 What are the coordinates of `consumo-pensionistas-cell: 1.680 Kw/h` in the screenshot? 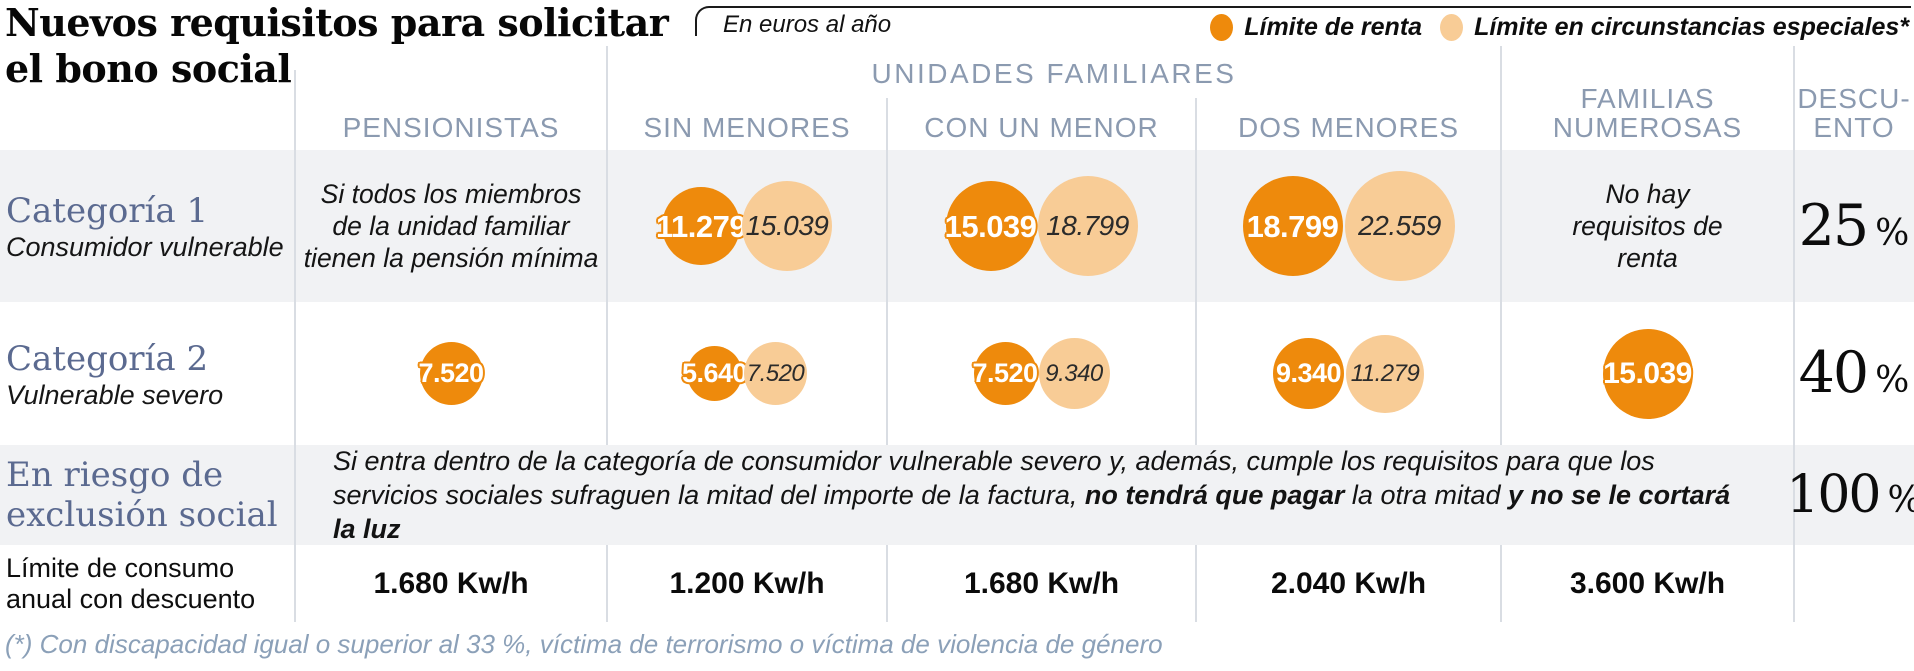 It's located at (451, 583).